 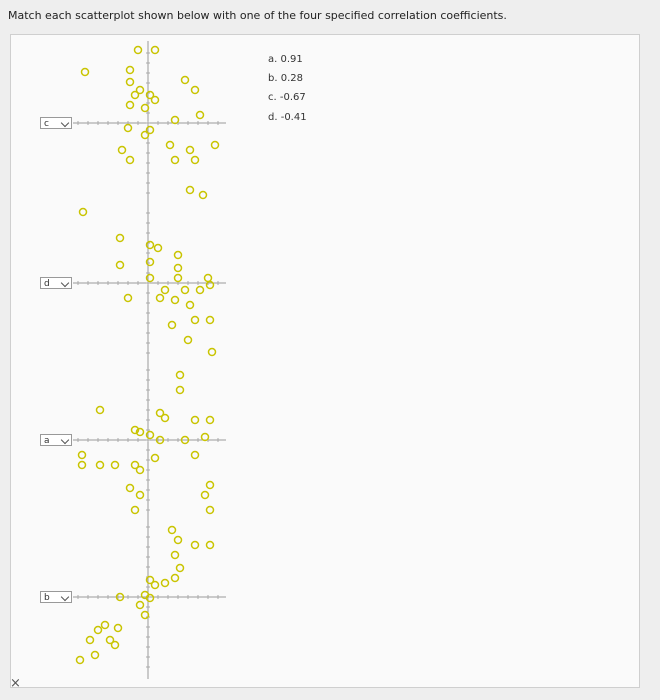 I want to click on answer-dropdown: c, so click(x=56, y=123).